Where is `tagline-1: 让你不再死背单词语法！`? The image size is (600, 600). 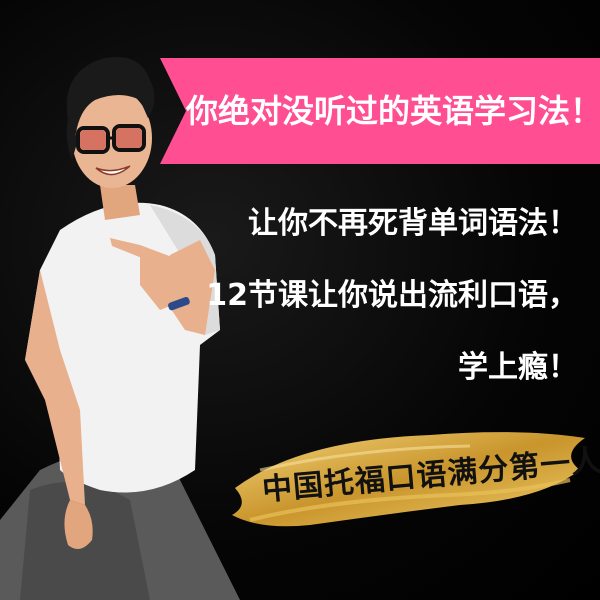 tagline-1: 让你不再死背单词语法！ is located at coordinates (413, 223).